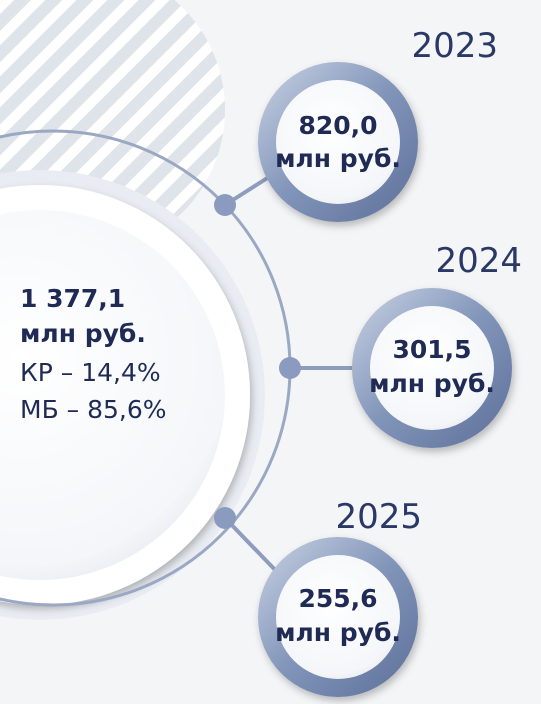 This screenshot has height=704, width=541. What do you see at coordinates (337, 125) in the screenshot?
I see `year-value: 820,0` at bounding box center [337, 125].